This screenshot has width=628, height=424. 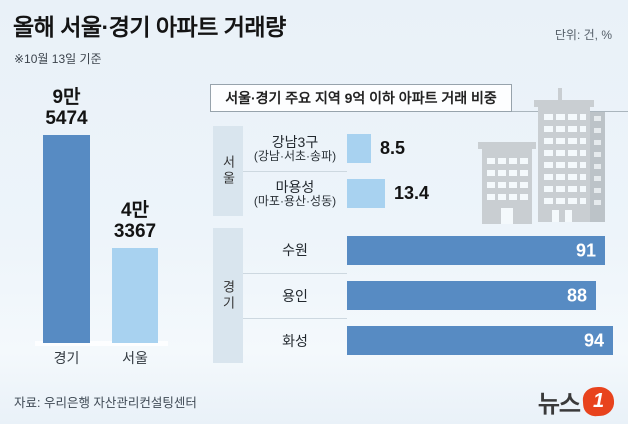 I want to click on value-line: 9만, so click(x=66, y=97).